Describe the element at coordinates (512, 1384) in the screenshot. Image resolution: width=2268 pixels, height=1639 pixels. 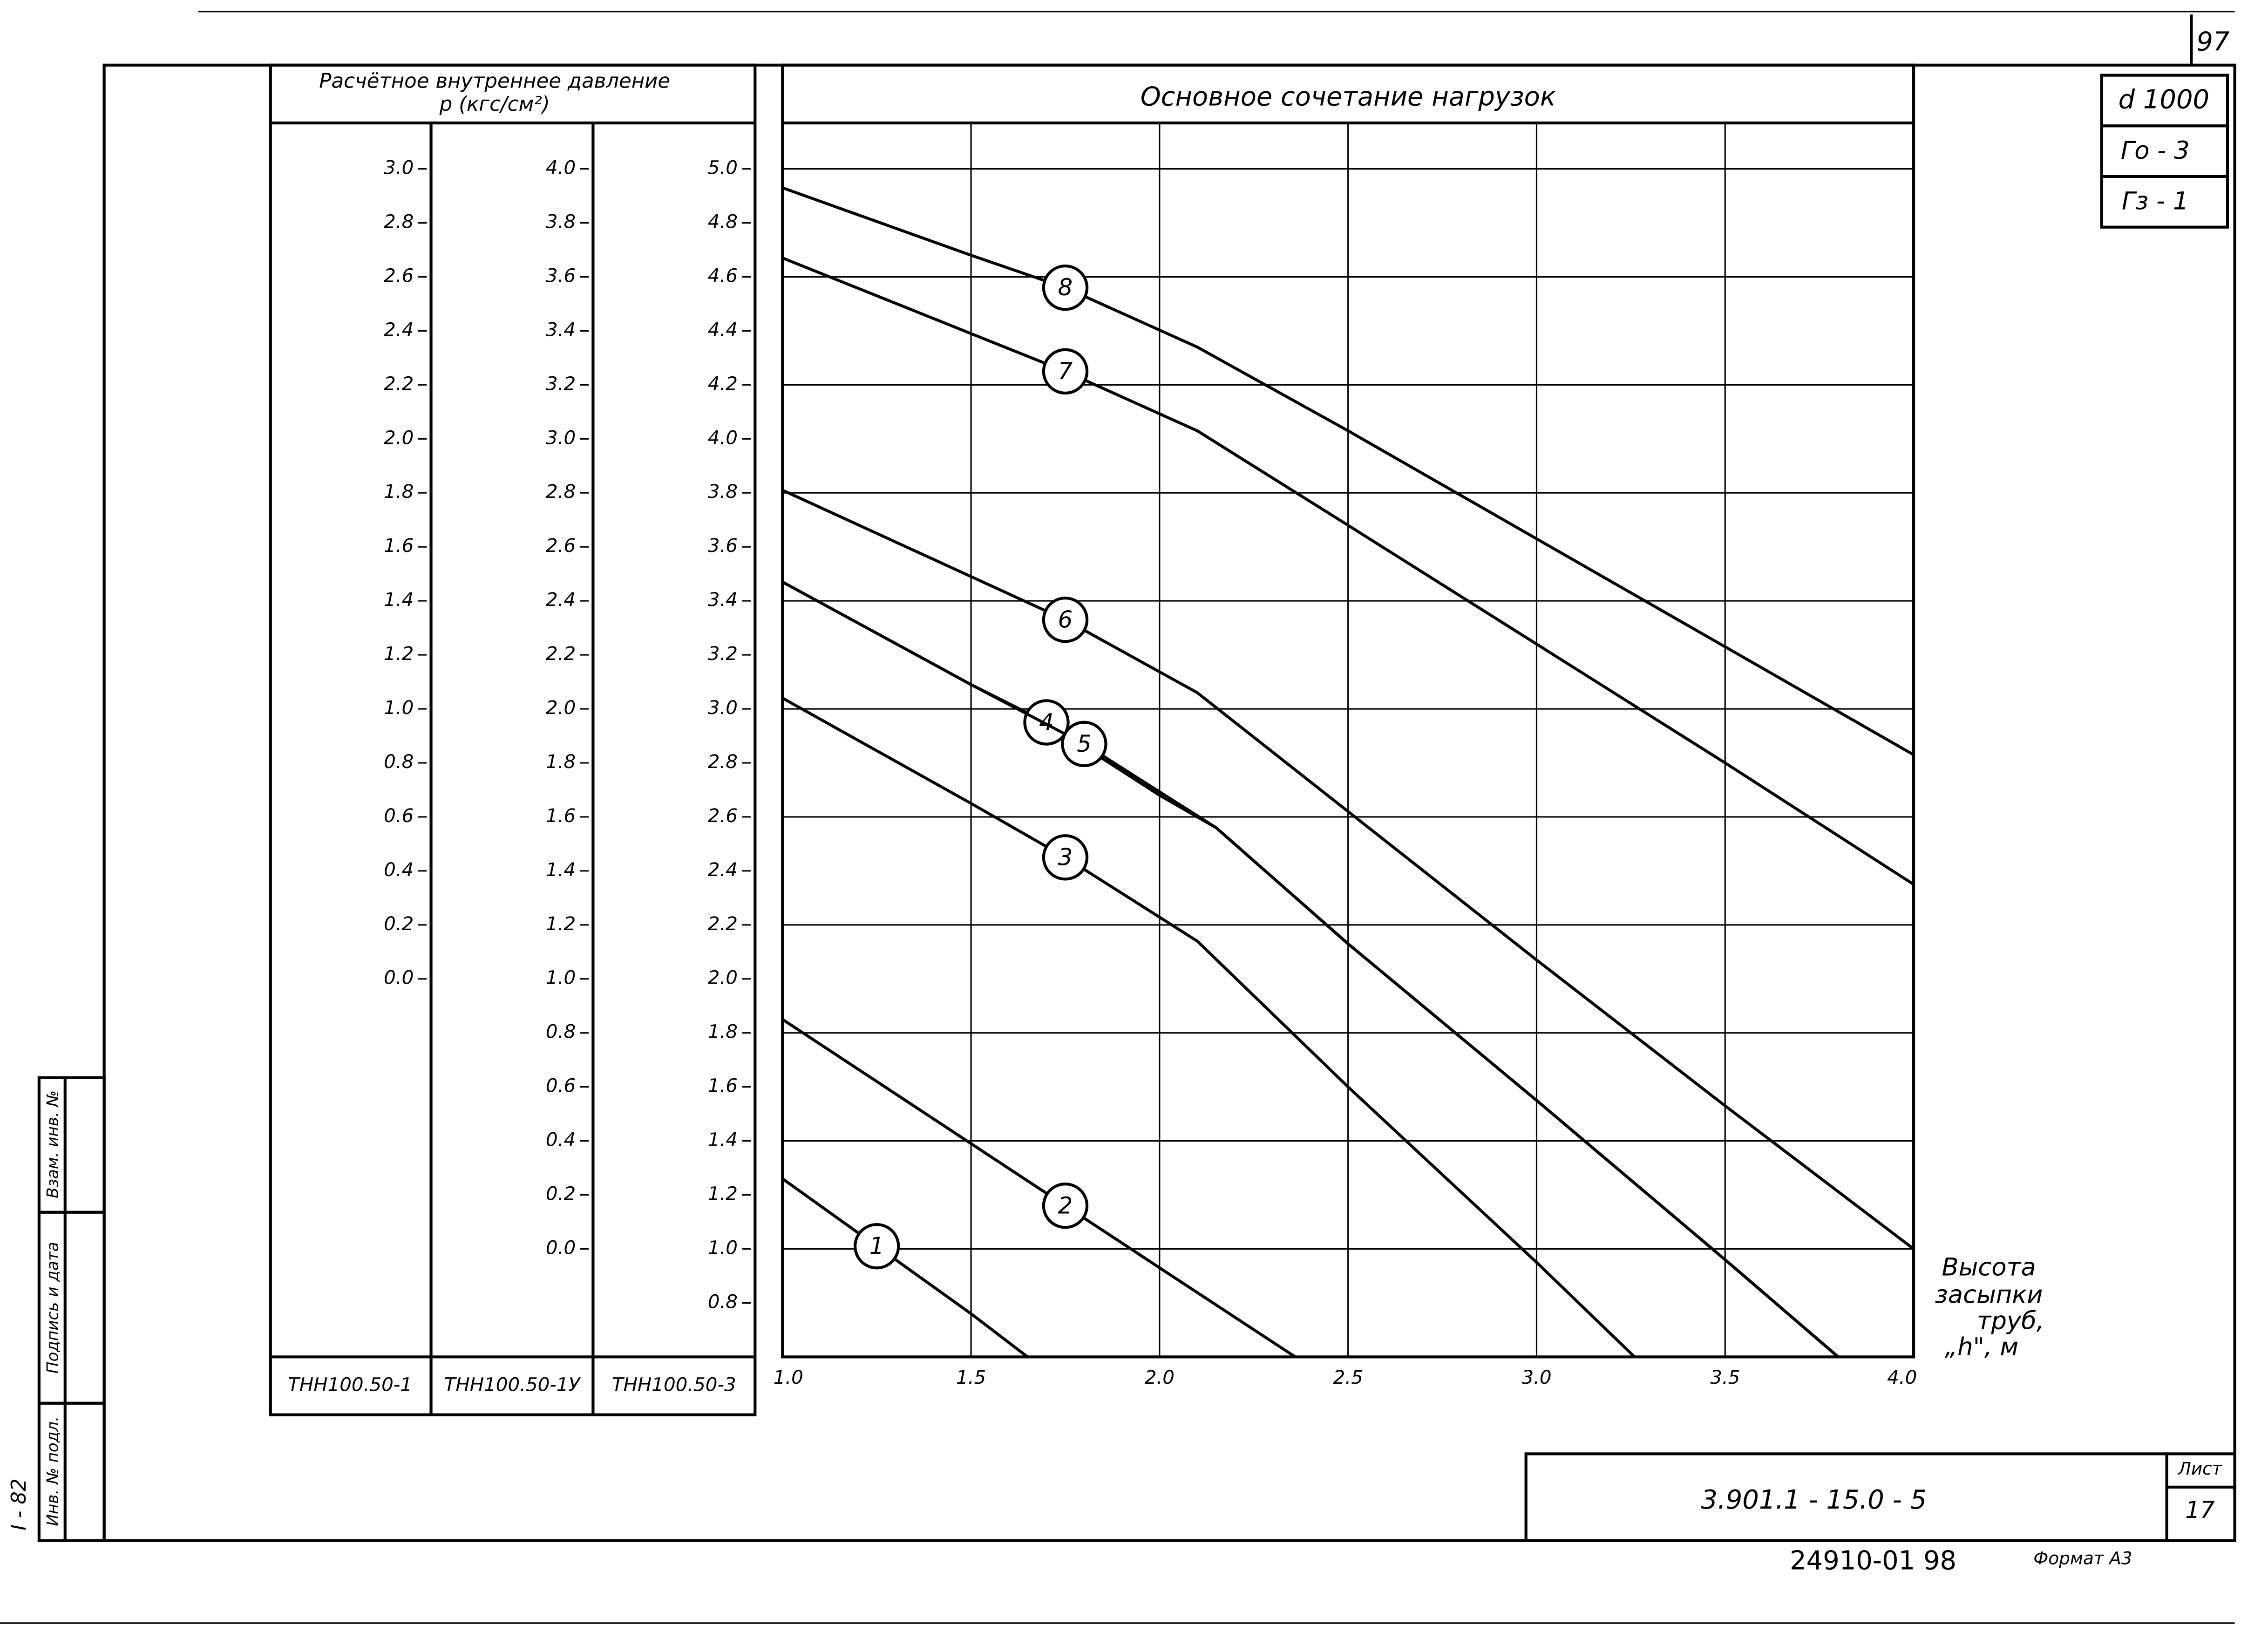
I see `scale-label: ТНН100.50-1У` at that location.